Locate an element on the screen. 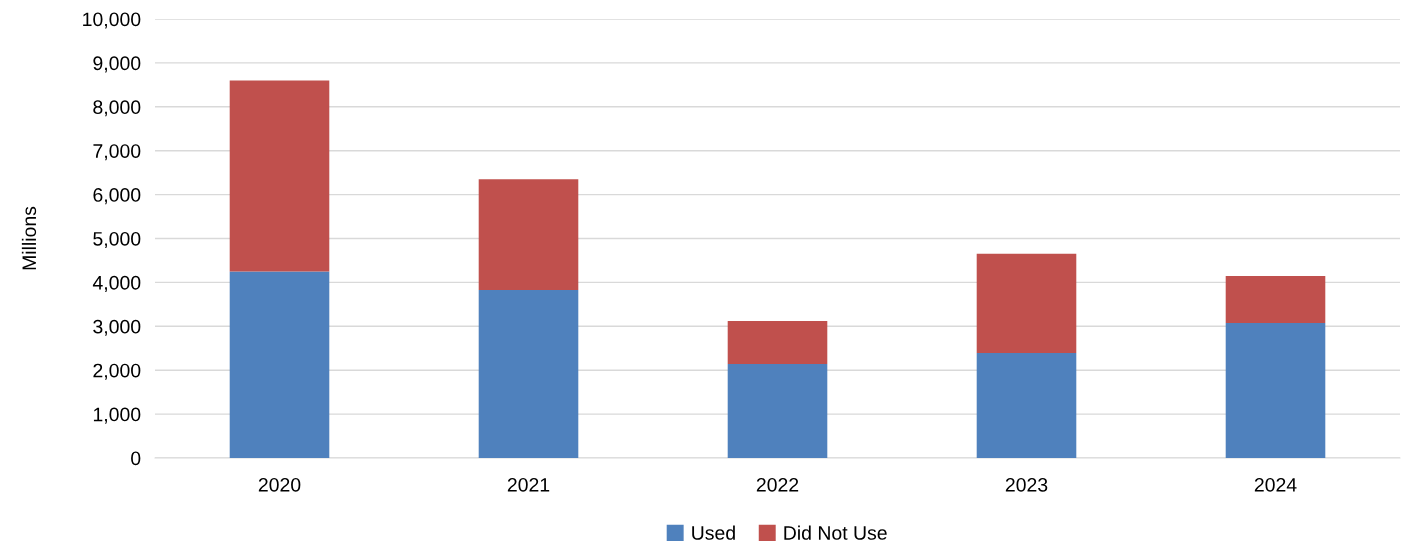 This screenshot has width=1421, height=548. x-tick-label: 2021 is located at coordinates (528, 484).